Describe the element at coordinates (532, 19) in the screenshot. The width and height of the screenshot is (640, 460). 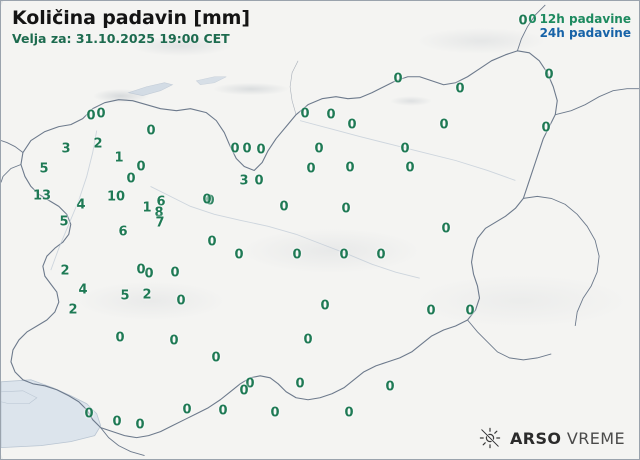
I see `legend-swatch-12h: 0` at that location.